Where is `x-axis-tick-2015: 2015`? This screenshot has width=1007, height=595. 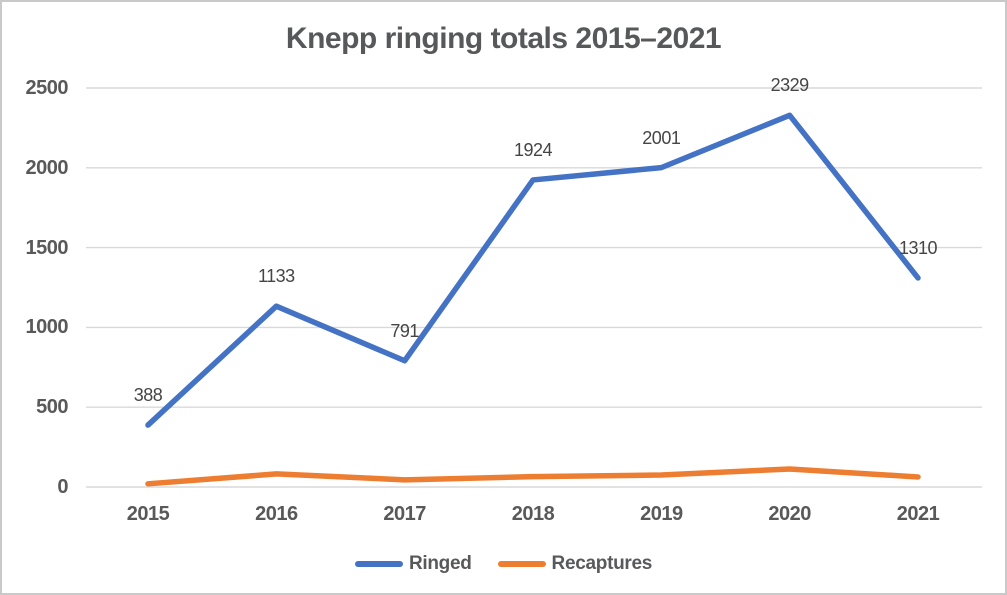
x-axis-tick-2015: 2015 is located at coordinates (148, 514).